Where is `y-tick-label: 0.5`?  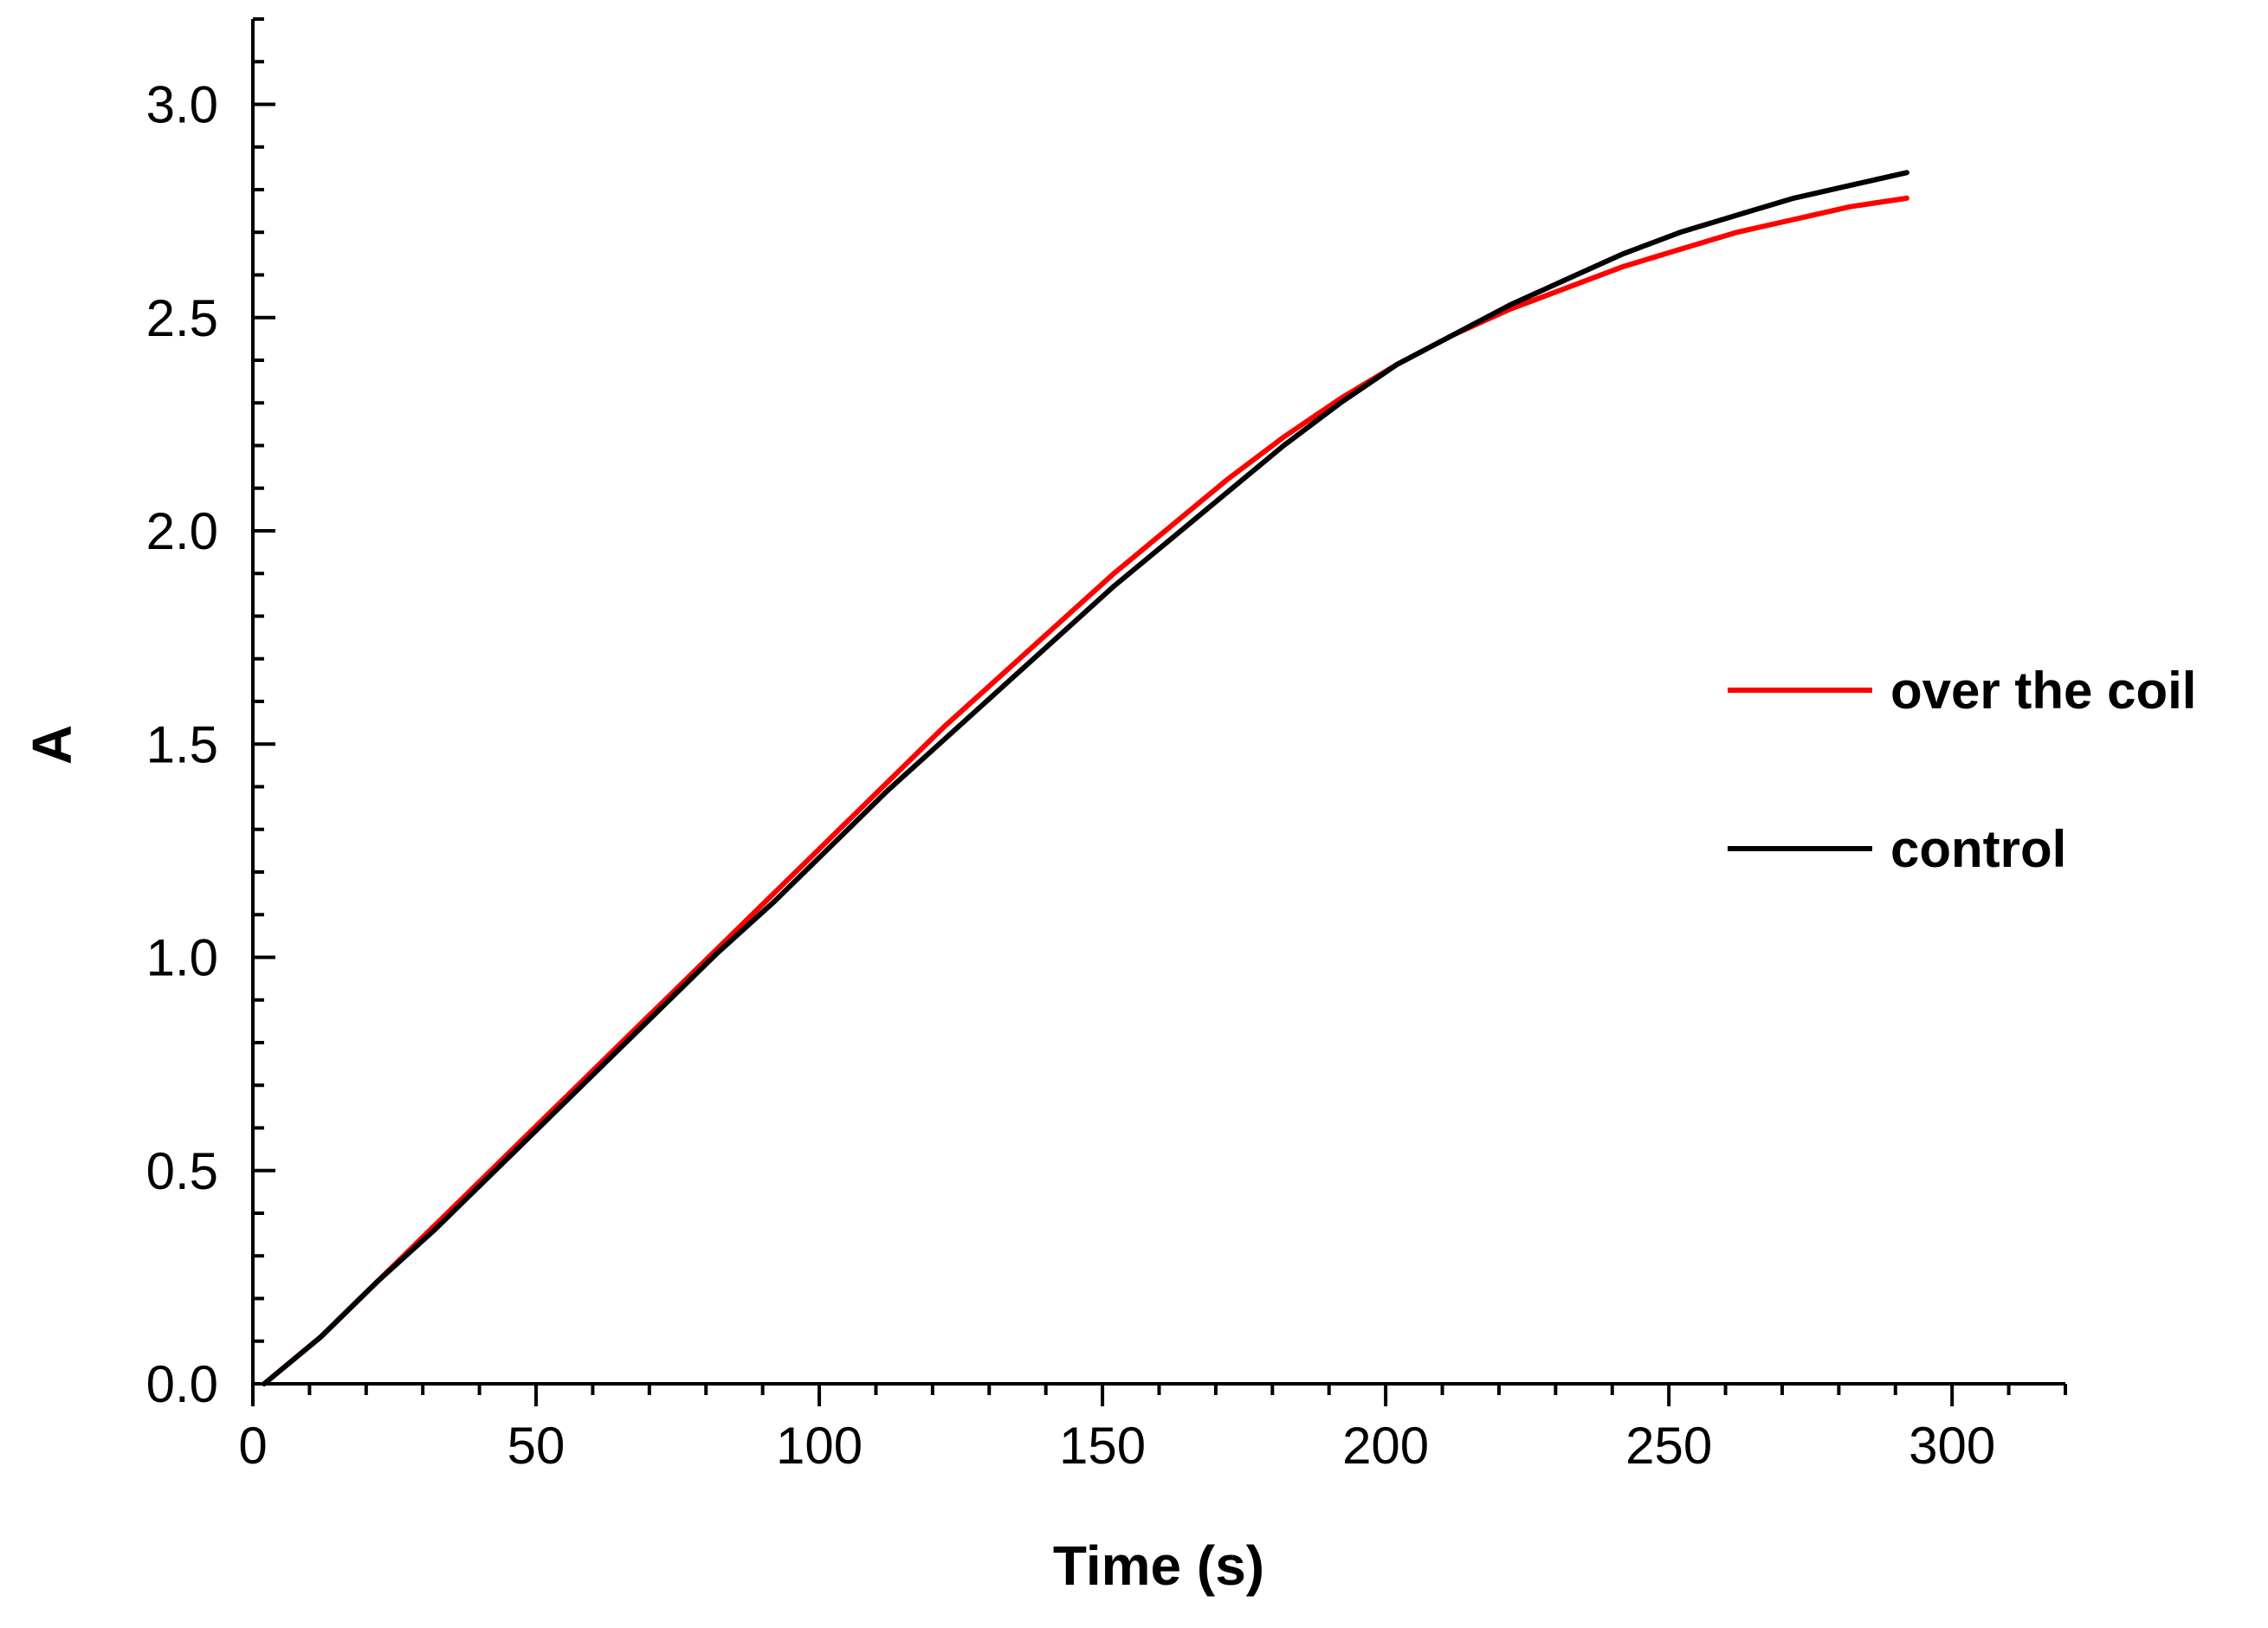
y-tick-label: 0.5 is located at coordinates (182, 1171).